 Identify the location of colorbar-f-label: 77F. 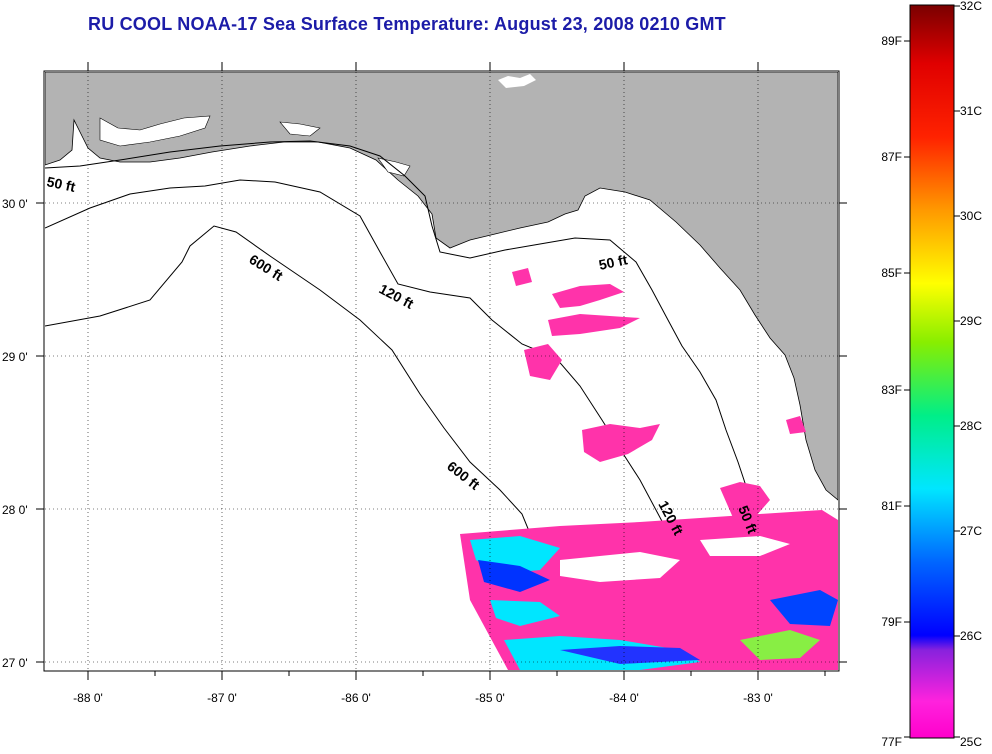
(891, 742).